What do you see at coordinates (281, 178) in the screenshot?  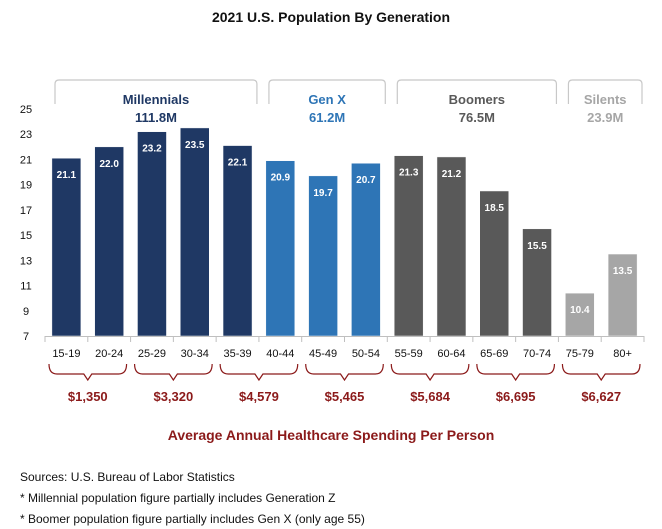 I see `bar-value-label: 20.9` at bounding box center [281, 178].